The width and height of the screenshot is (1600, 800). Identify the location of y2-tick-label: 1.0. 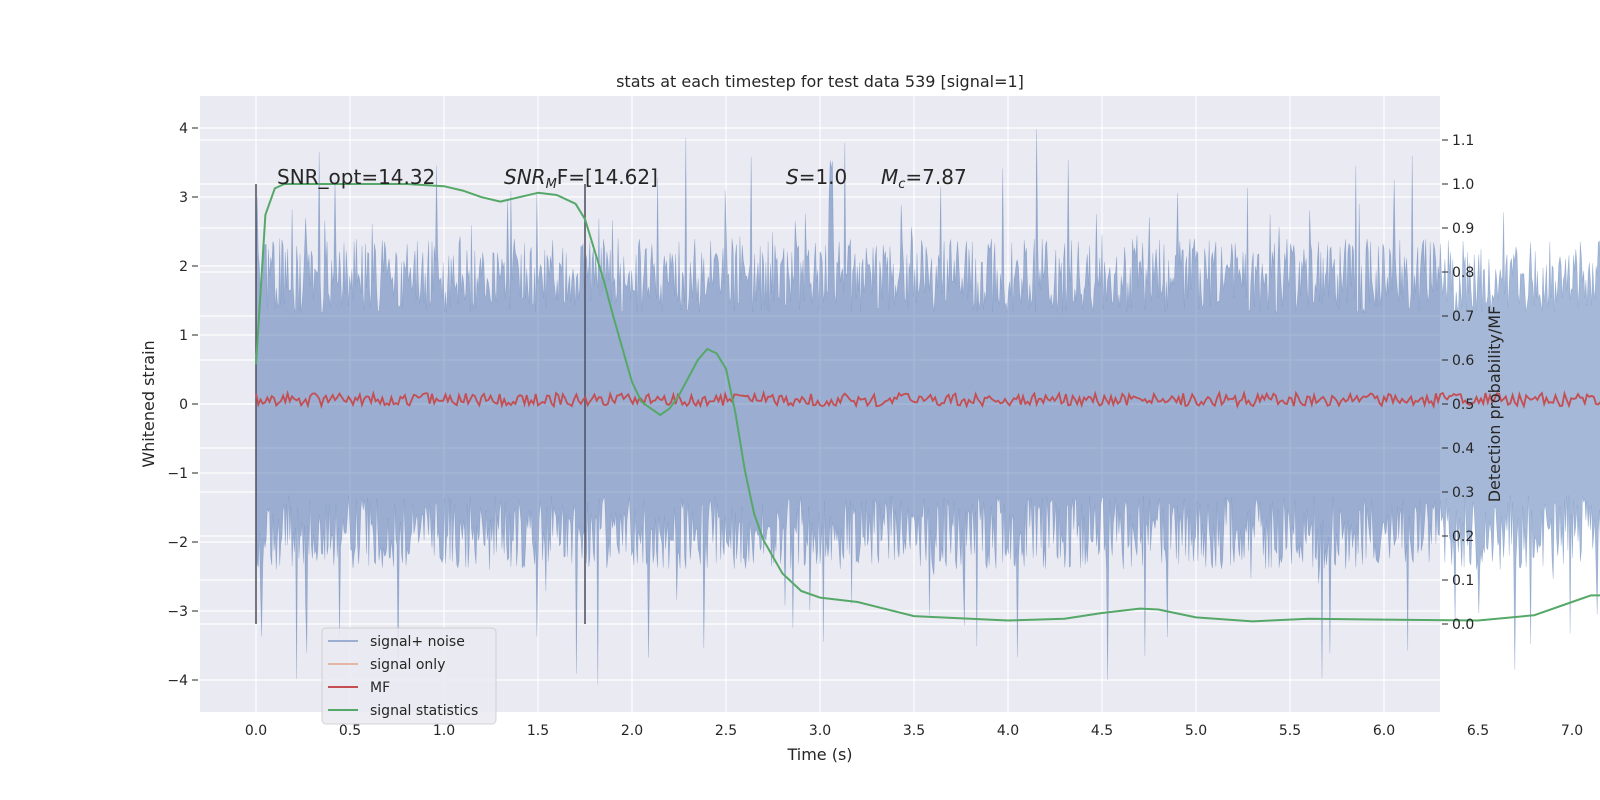
(1463, 185).